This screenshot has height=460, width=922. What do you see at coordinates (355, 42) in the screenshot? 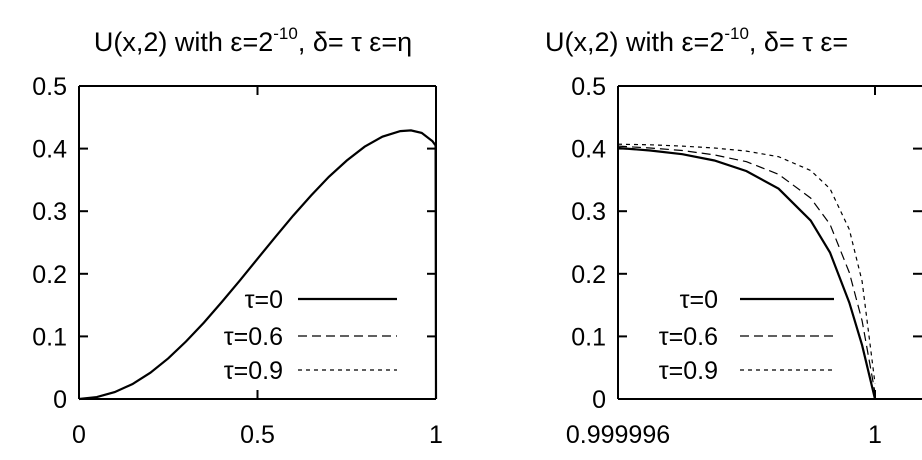
I see `chart-title-rest: , δ= τ ε=η` at bounding box center [355, 42].